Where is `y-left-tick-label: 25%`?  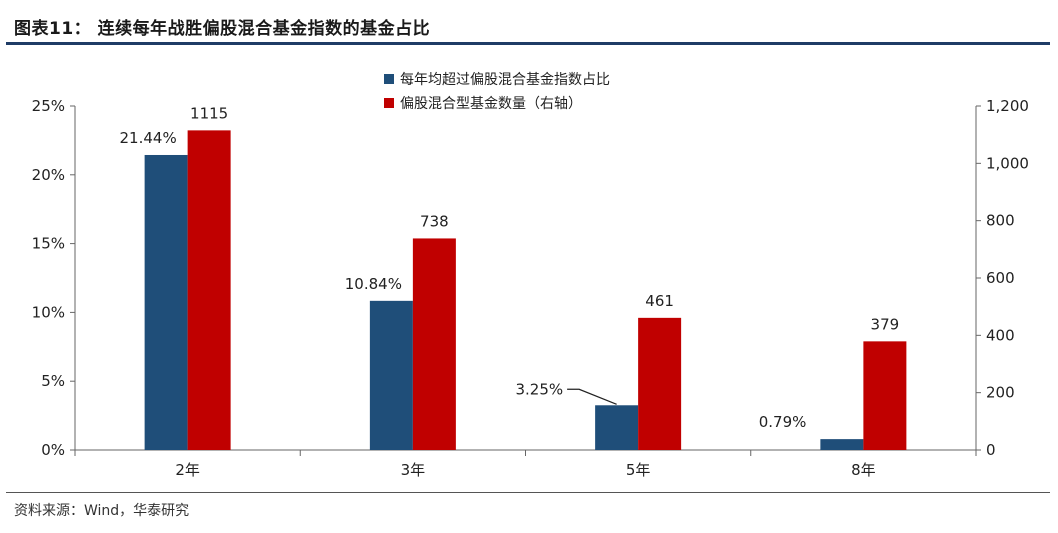 y-left-tick-label: 25% is located at coordinates (48, 106).